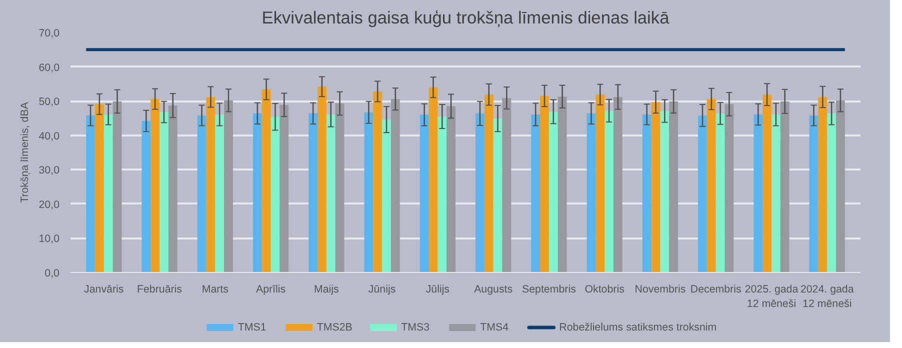 The image size is (902, 348). I want to click on x-tick-label: 2025. gada 12 mēneši, so click(771, 297).